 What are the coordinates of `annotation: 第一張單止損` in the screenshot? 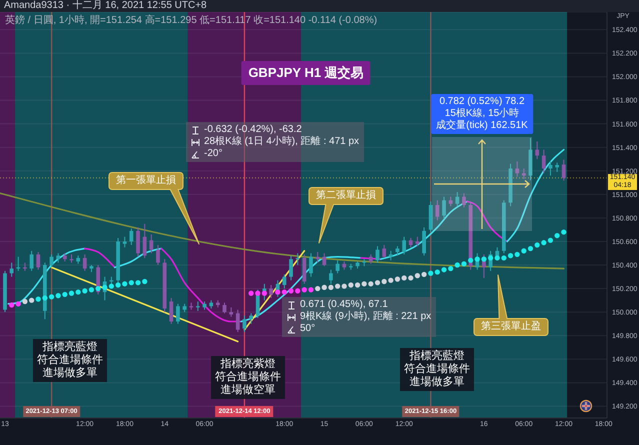 It's located at (146, 181).